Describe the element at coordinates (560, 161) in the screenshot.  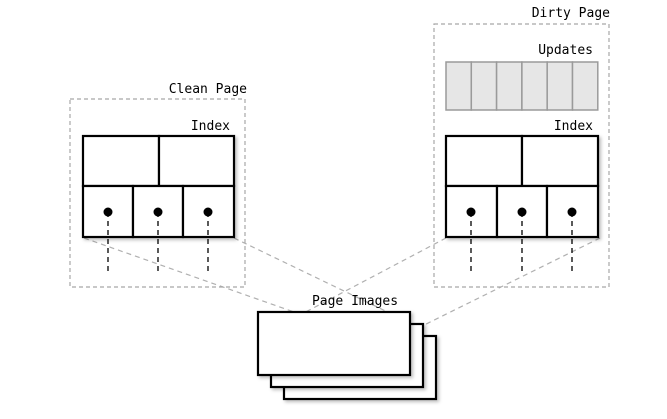
I see `dirty-index-top-right` at that location.